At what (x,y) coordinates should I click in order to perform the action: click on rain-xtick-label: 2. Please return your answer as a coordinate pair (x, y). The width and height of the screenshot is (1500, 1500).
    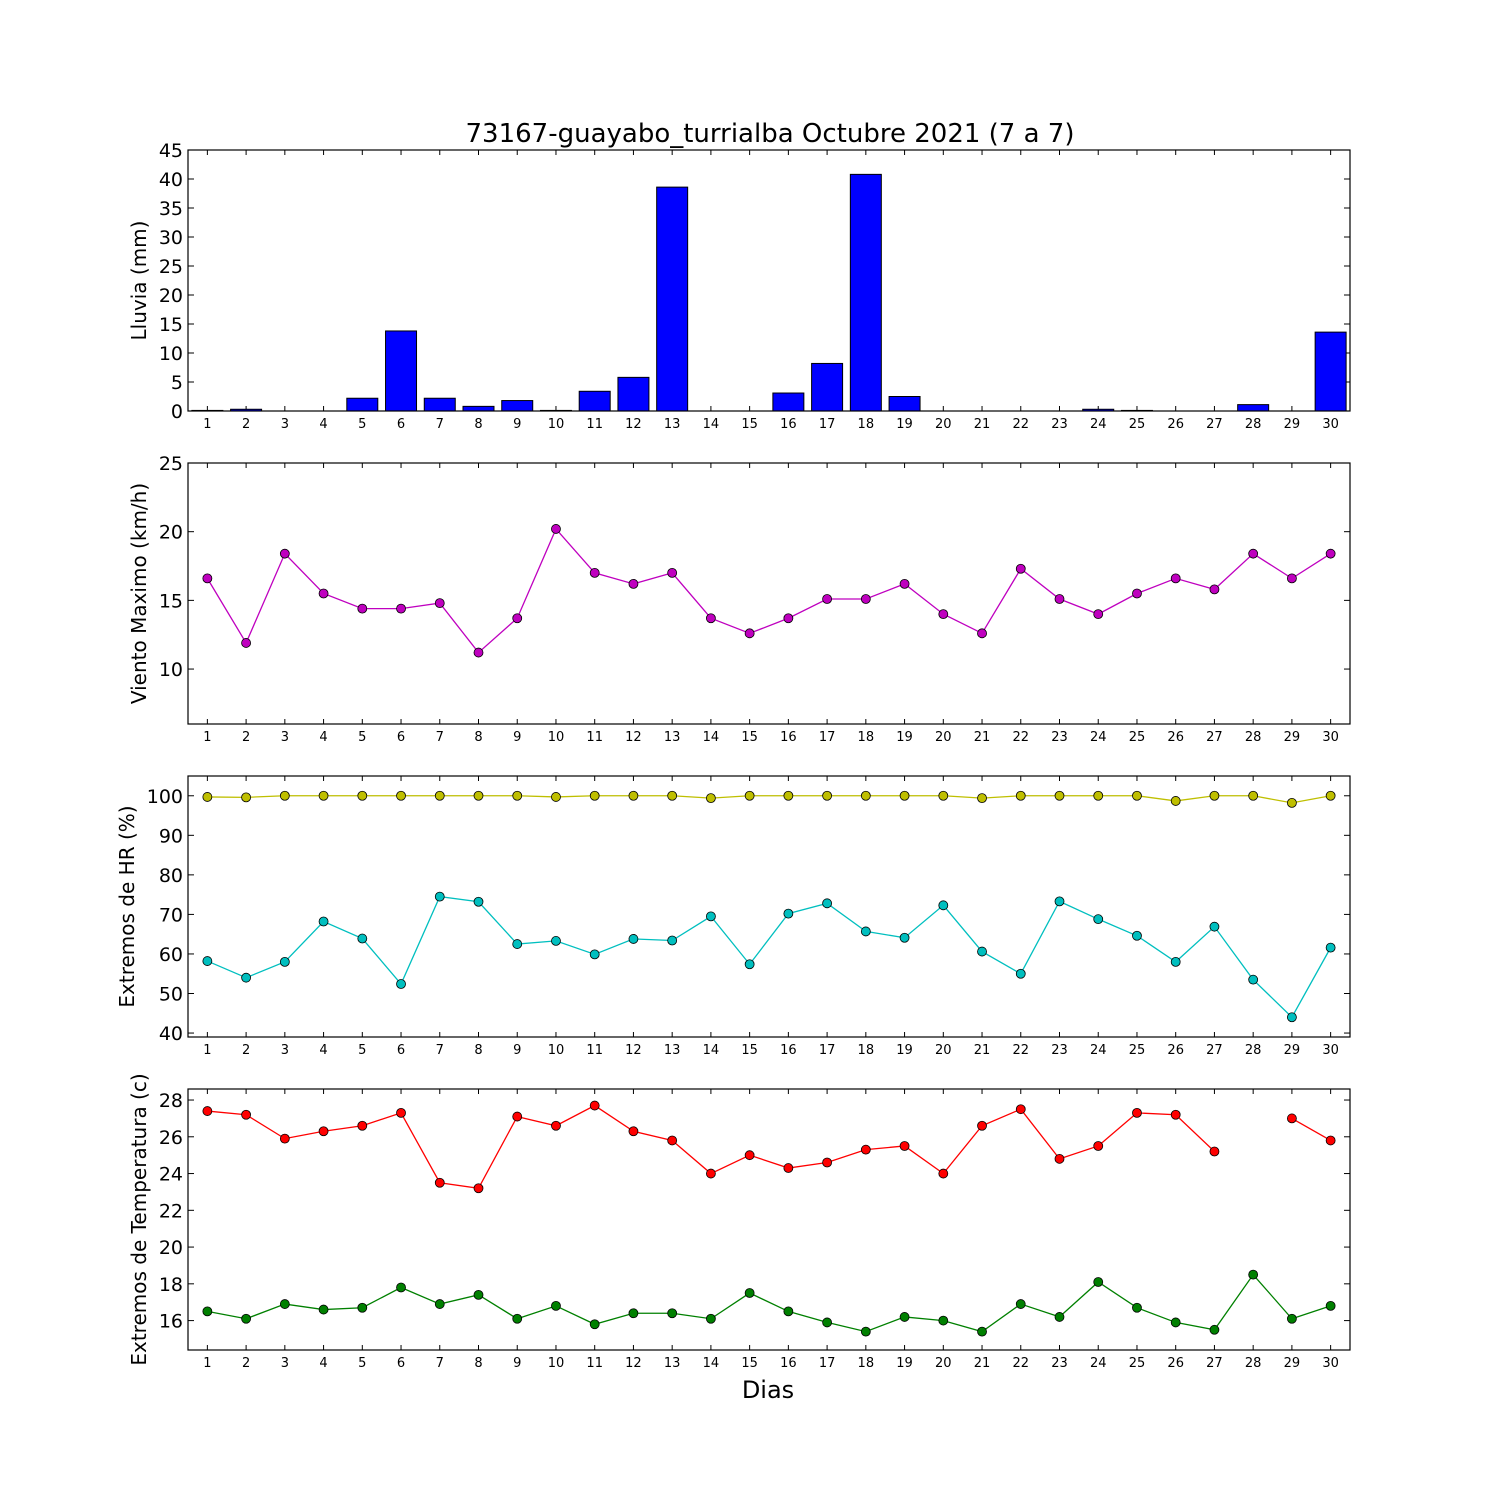
    Looking at the image, I should click on (246, 424).